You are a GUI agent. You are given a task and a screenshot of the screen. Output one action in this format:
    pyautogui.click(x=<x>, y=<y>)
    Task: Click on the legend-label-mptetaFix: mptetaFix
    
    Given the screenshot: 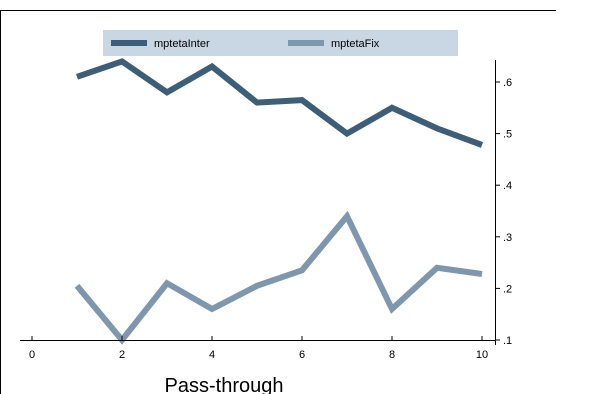 What is the action you would take?
    pyautogui.click(x=355, y=44)
    